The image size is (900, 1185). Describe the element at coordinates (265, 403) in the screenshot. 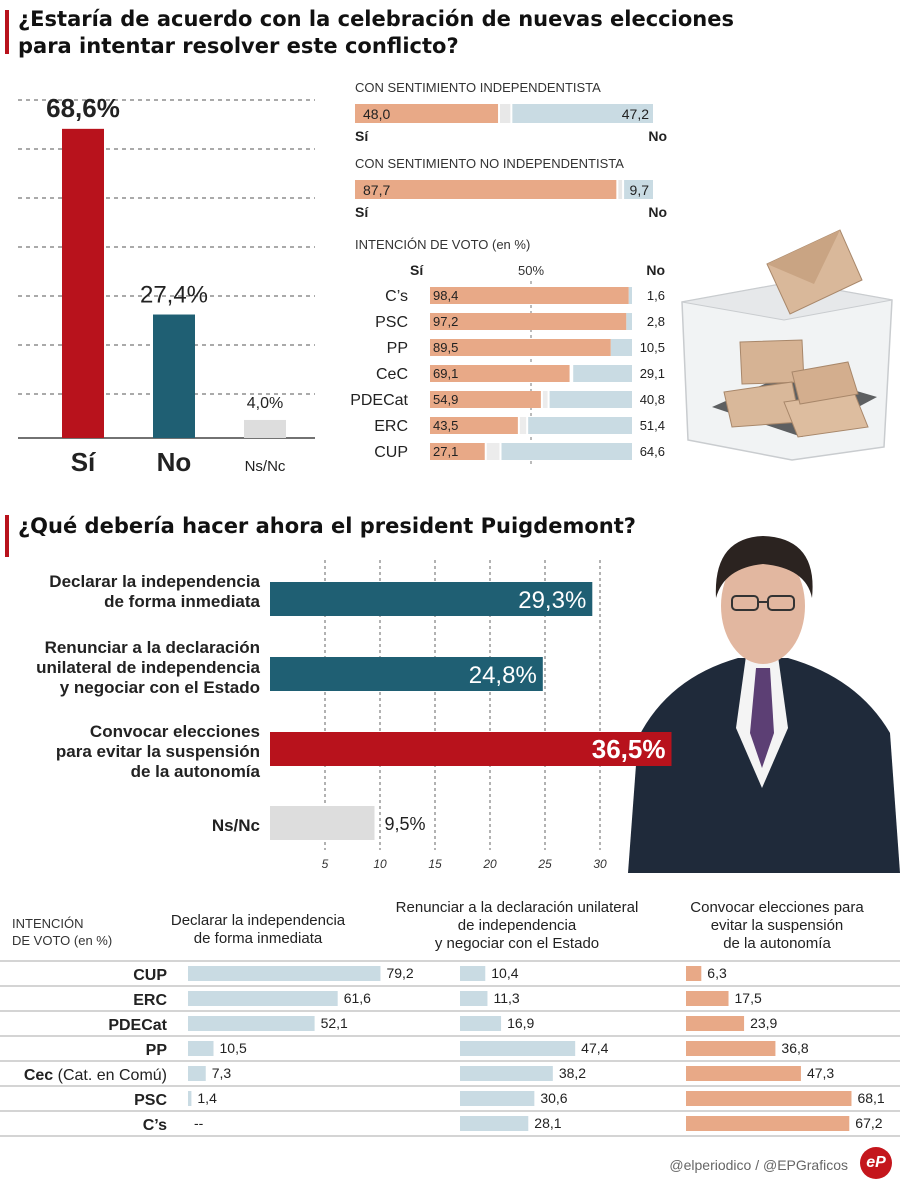

I see `bar-value-label: 4,0%` at that location.